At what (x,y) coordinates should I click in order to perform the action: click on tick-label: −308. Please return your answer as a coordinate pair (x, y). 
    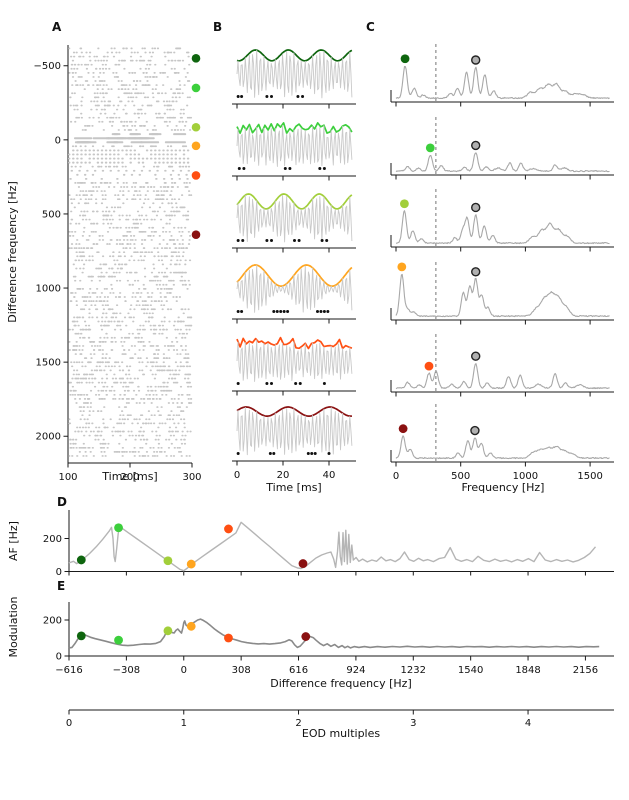
    Looking at the image, I should click on (126, 670).